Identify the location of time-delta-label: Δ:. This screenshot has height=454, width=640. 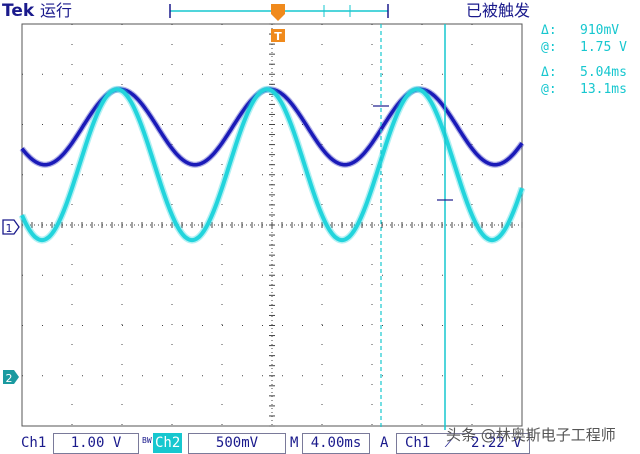
(549, 72).